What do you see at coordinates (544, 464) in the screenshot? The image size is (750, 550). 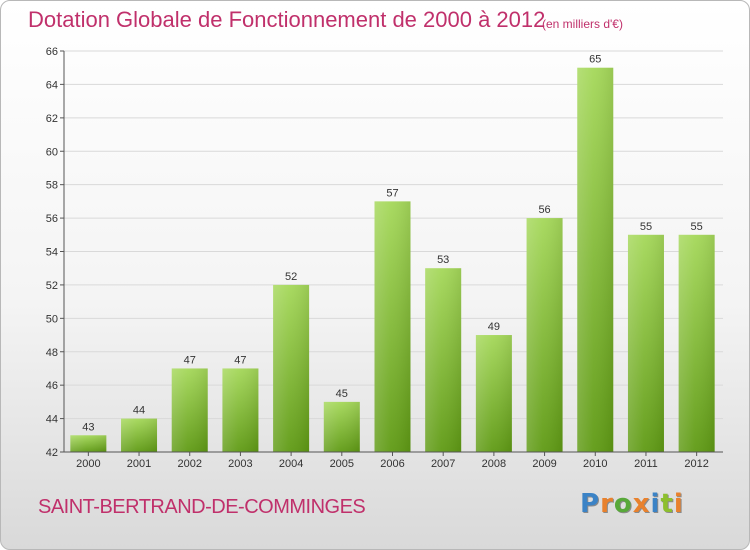 I see `x-tick-label: 2009` at bounding box center [544, 464].